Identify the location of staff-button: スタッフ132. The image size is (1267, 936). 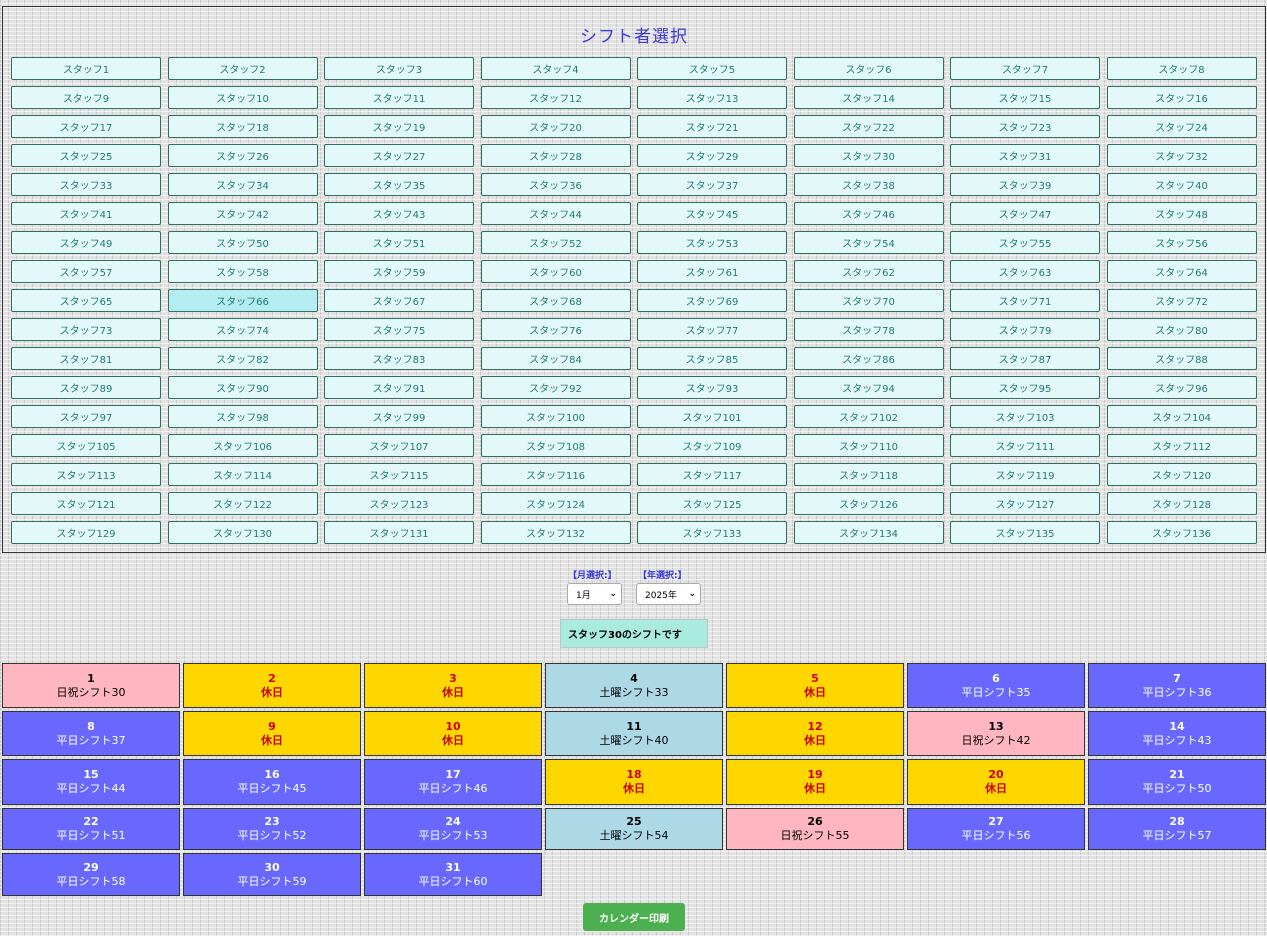
(555, 532).